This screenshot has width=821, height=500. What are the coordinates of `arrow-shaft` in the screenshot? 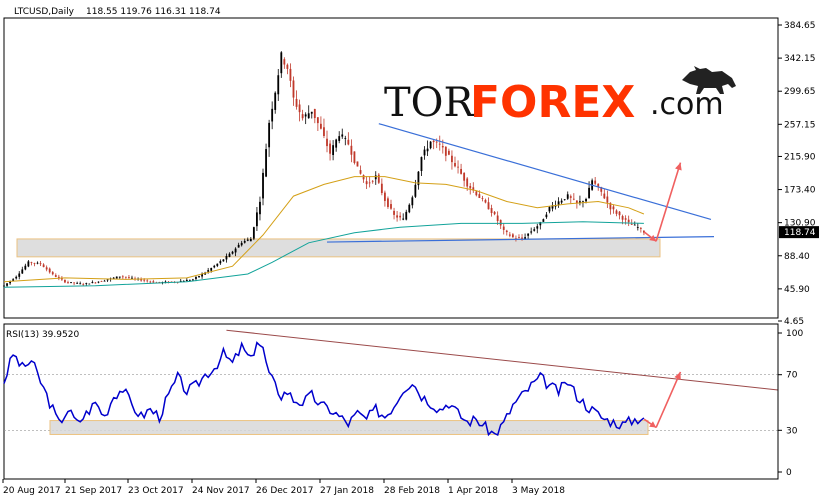 It's located at (668, 202).